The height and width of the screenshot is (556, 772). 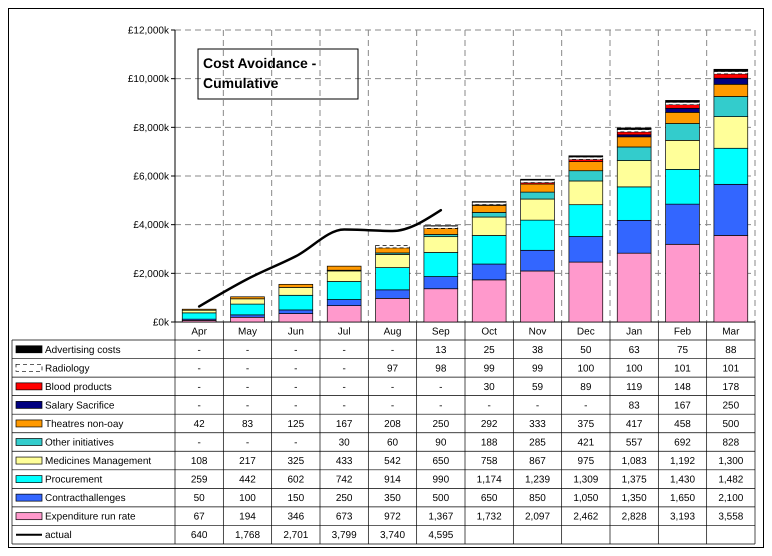 I want to click on legend-label: Radiology, so click(x=67, y=368).